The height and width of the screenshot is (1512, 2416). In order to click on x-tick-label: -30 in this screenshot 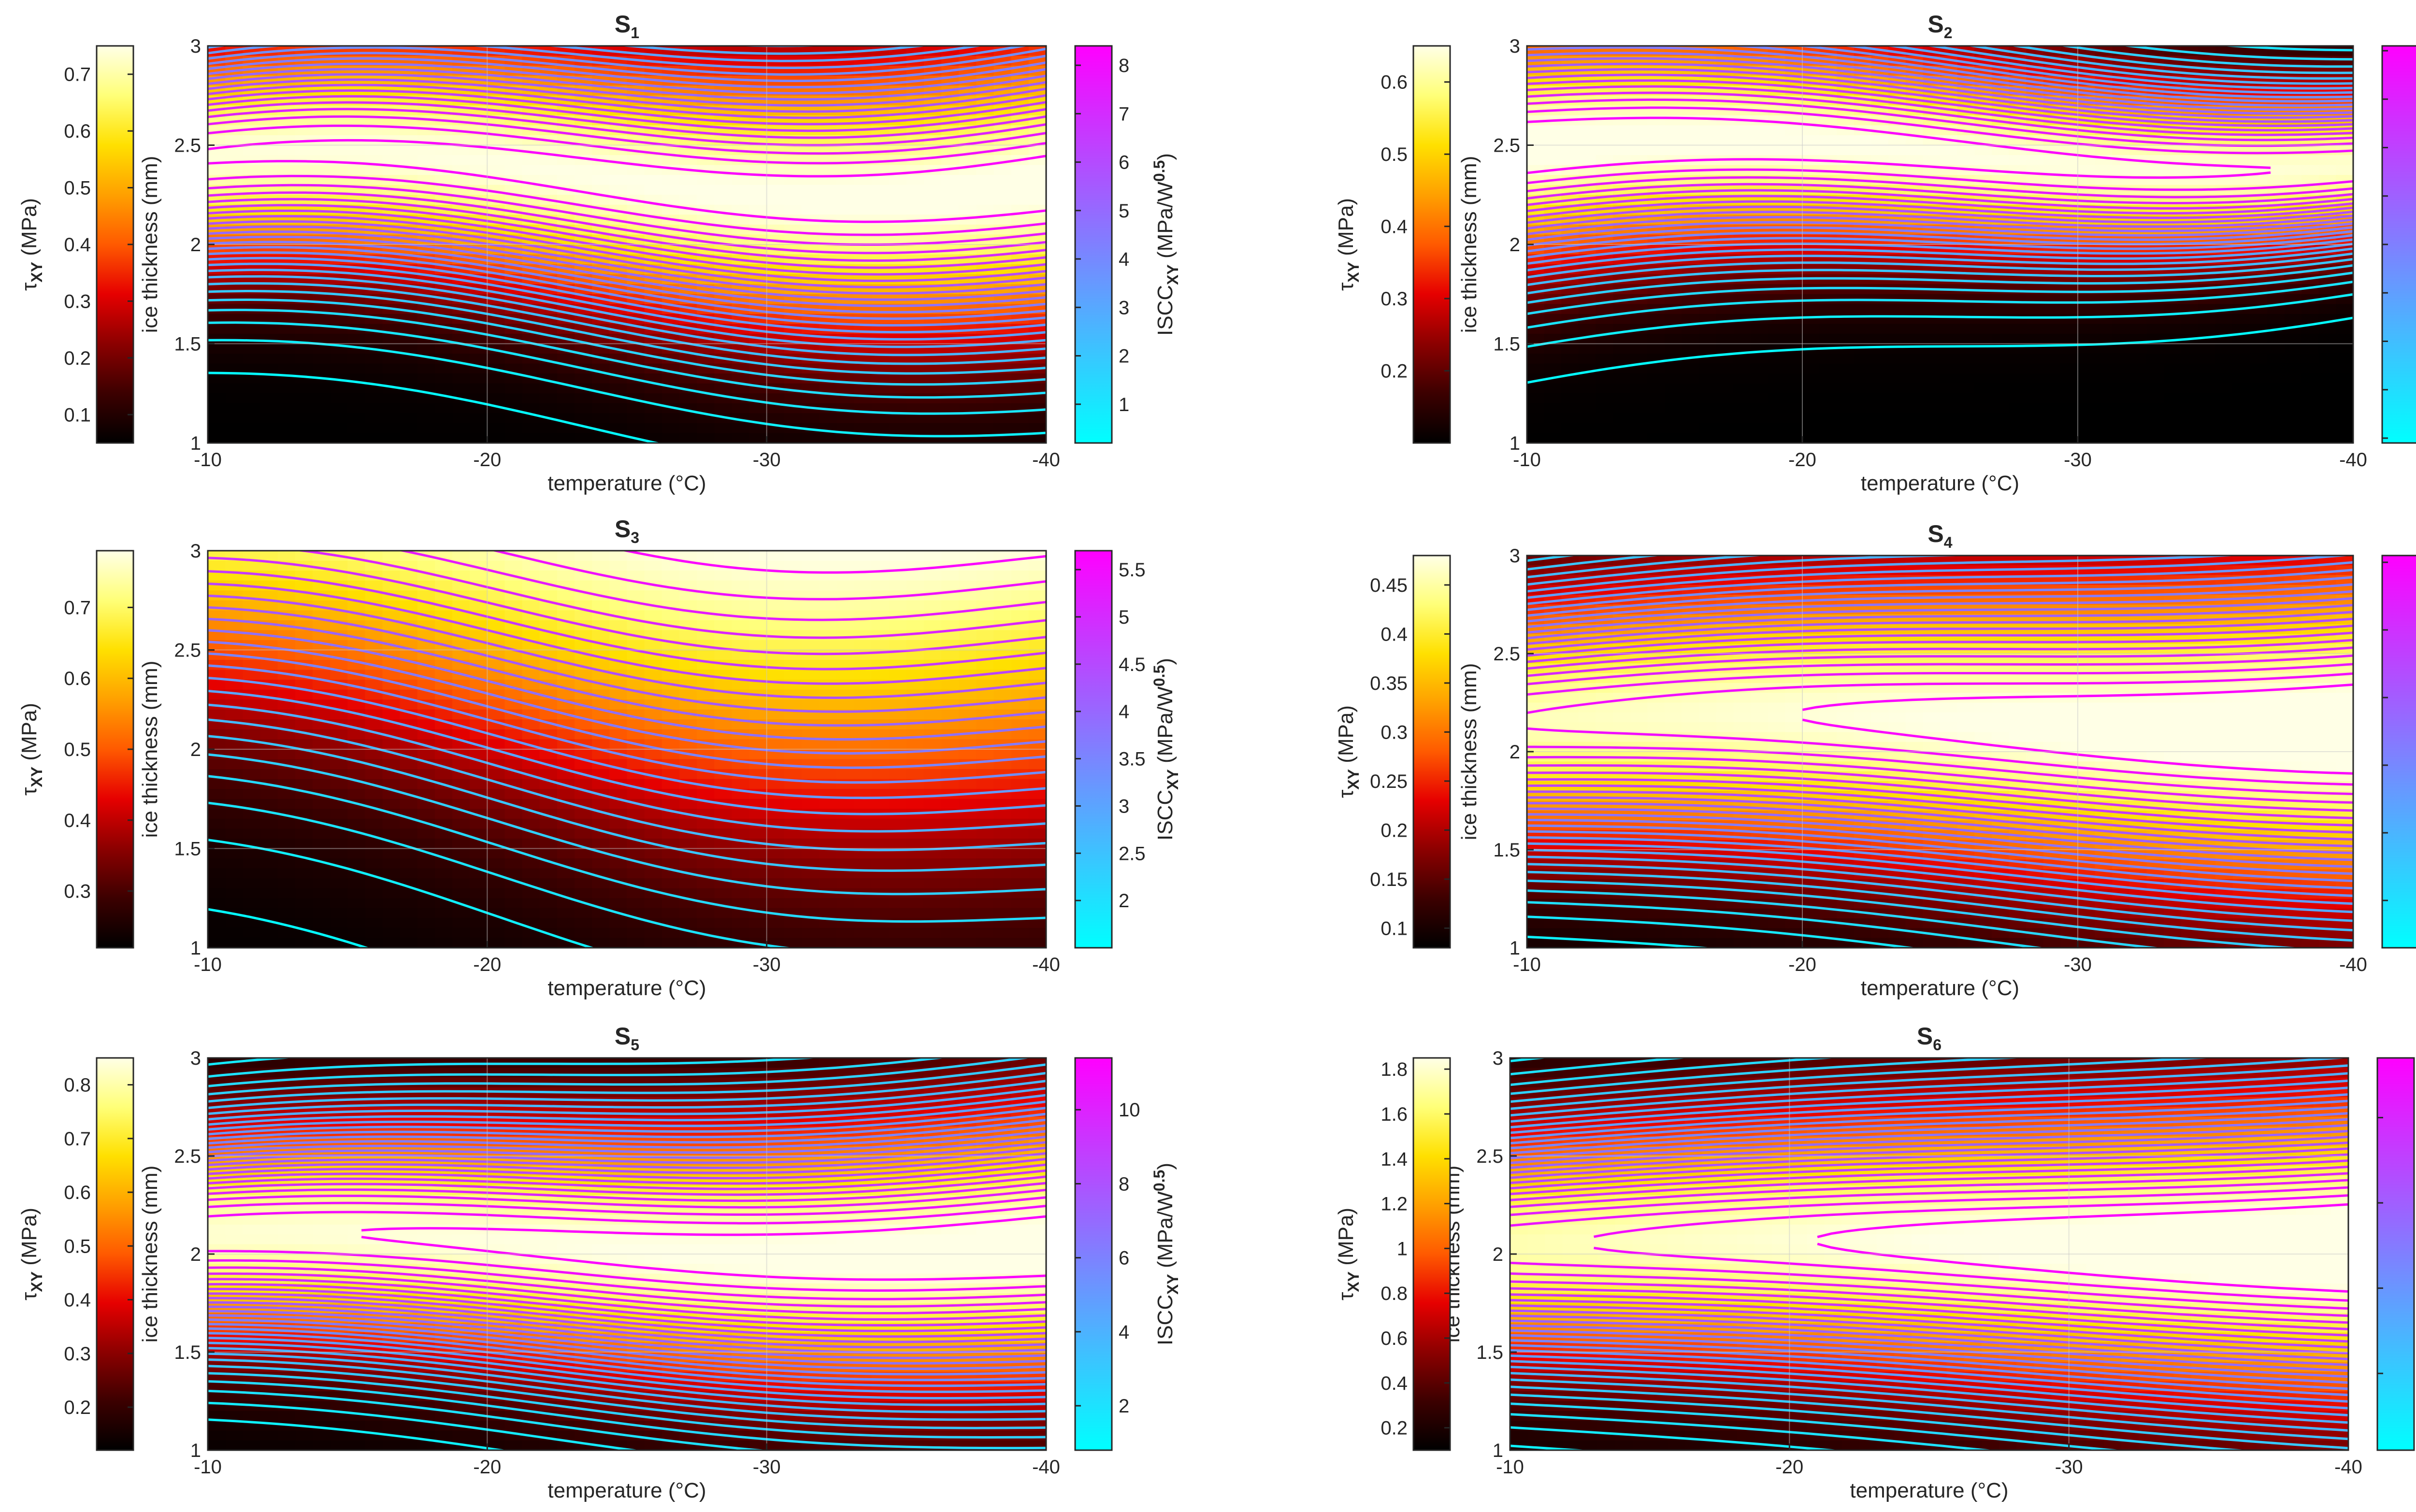, I will do `click(767, 460)`.